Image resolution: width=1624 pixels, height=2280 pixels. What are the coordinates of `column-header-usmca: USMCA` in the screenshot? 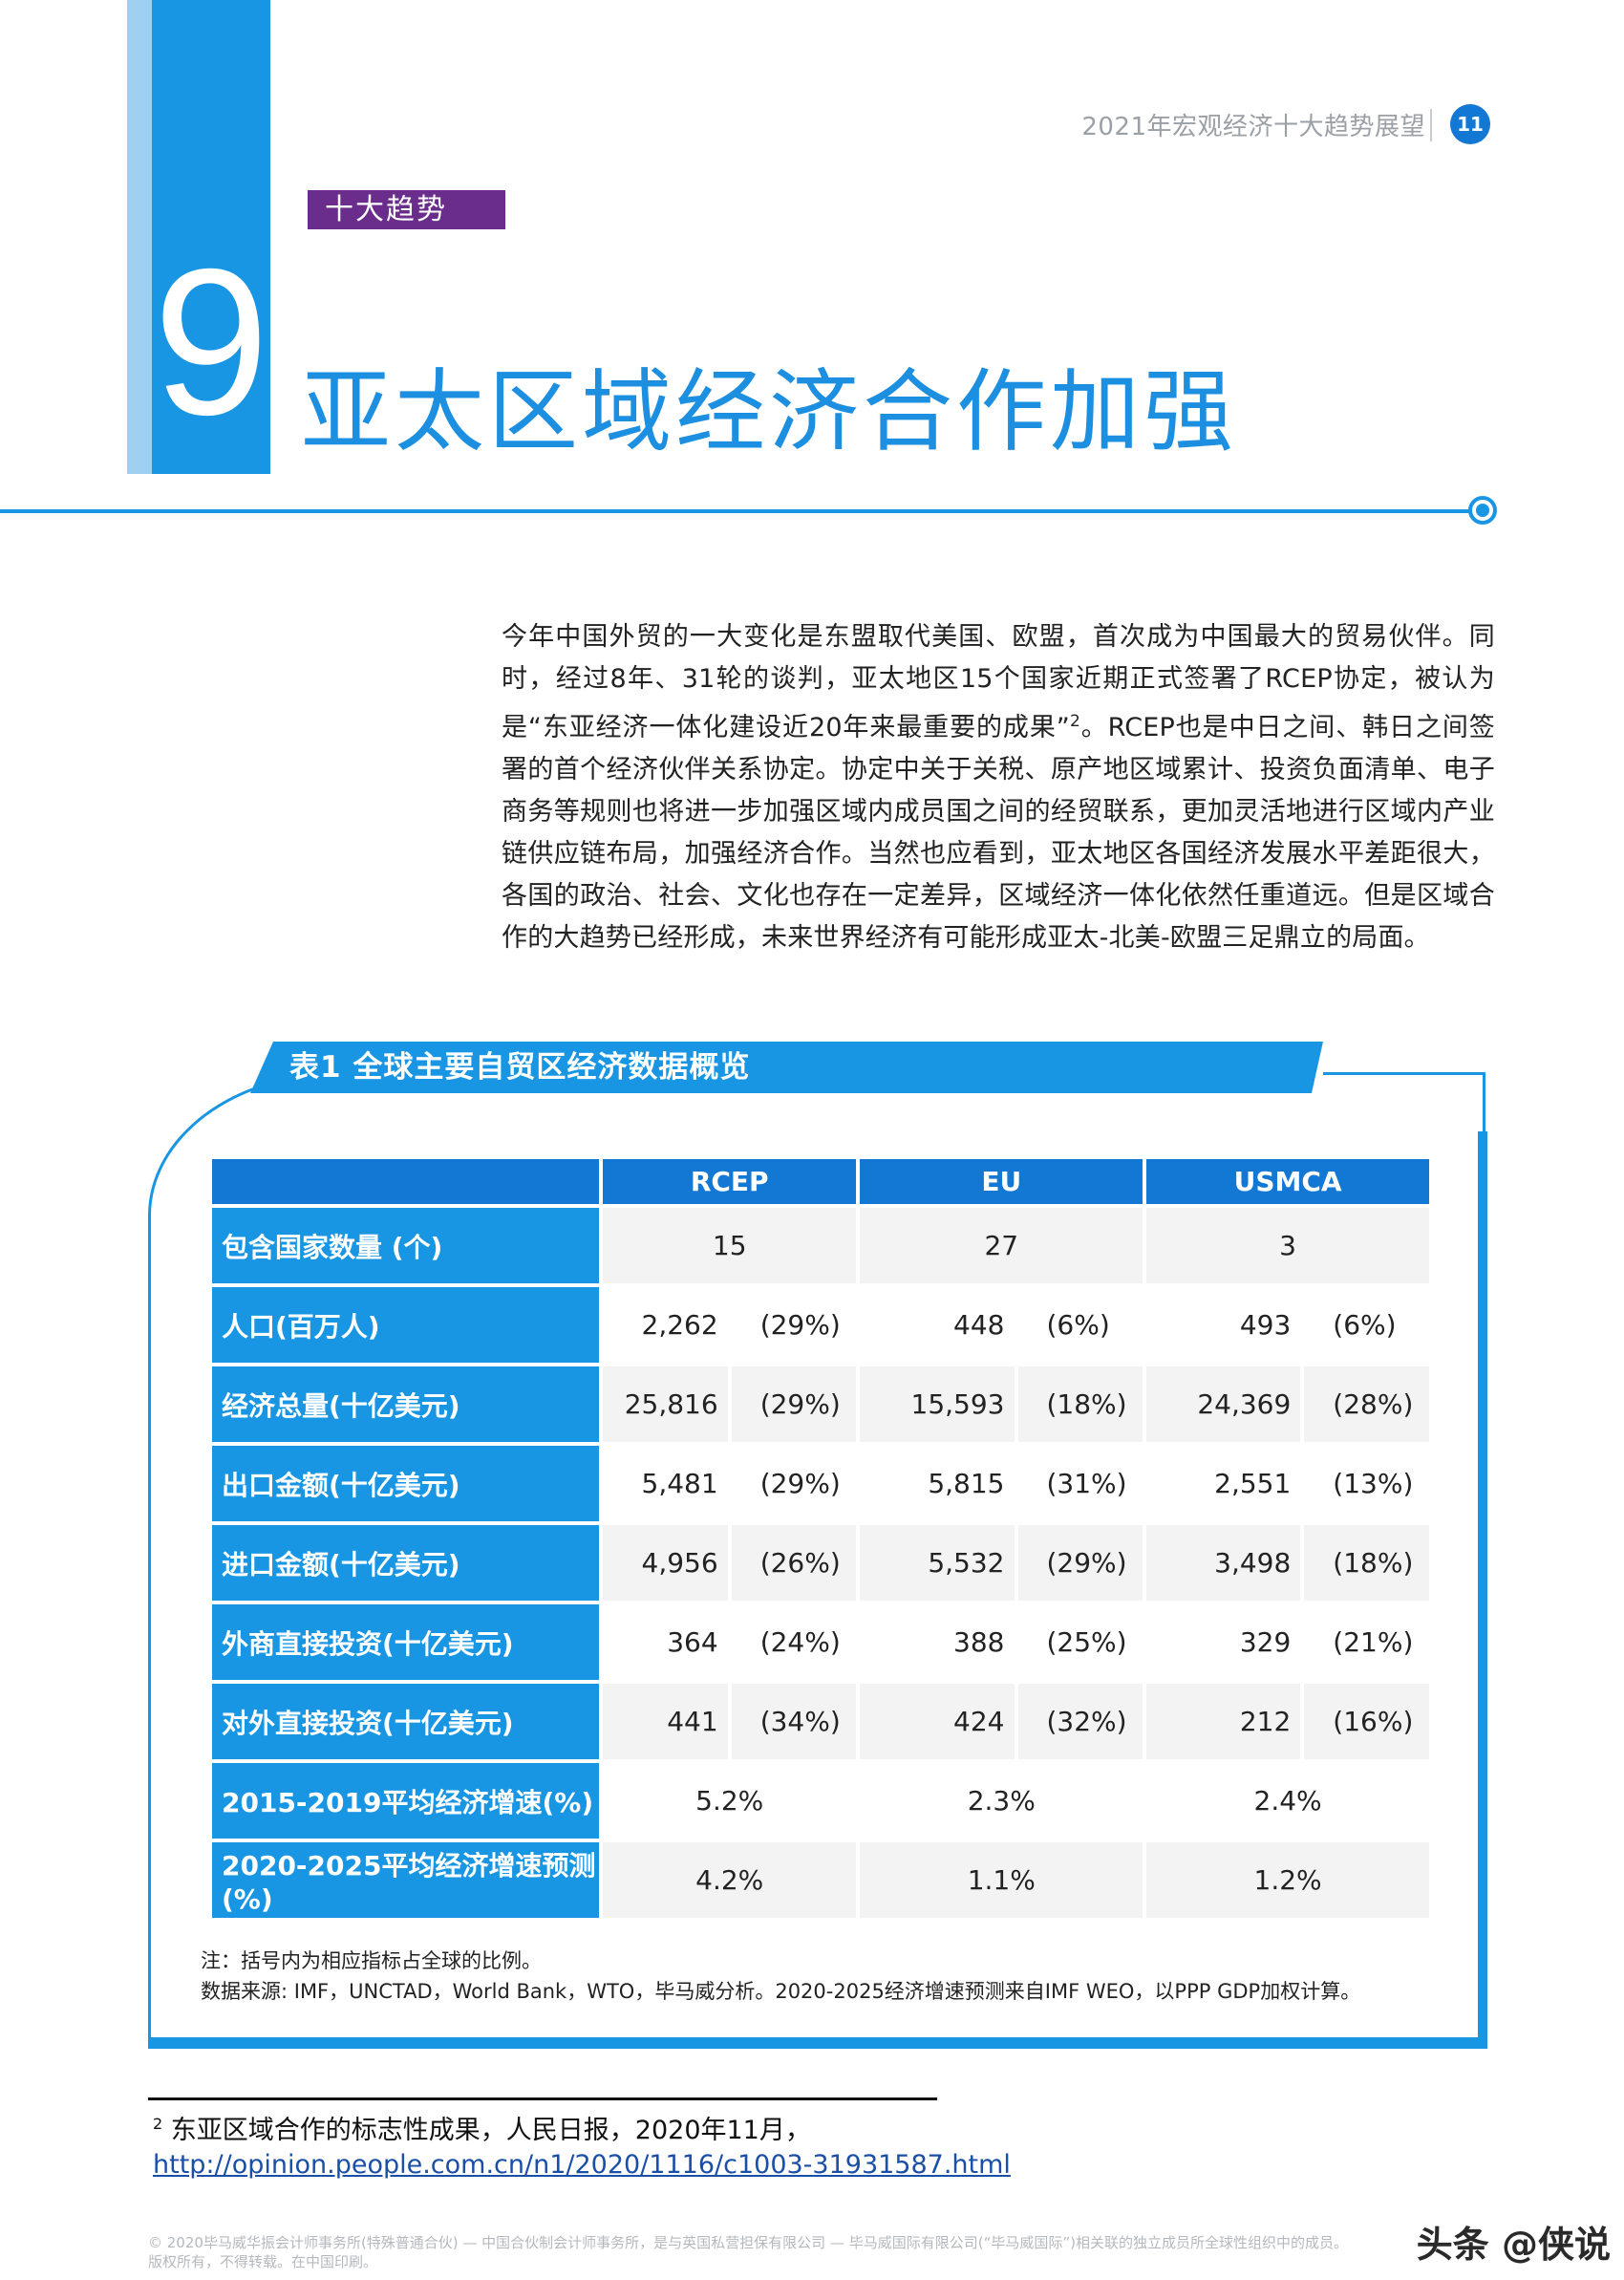 It's located at (1287, 1181).